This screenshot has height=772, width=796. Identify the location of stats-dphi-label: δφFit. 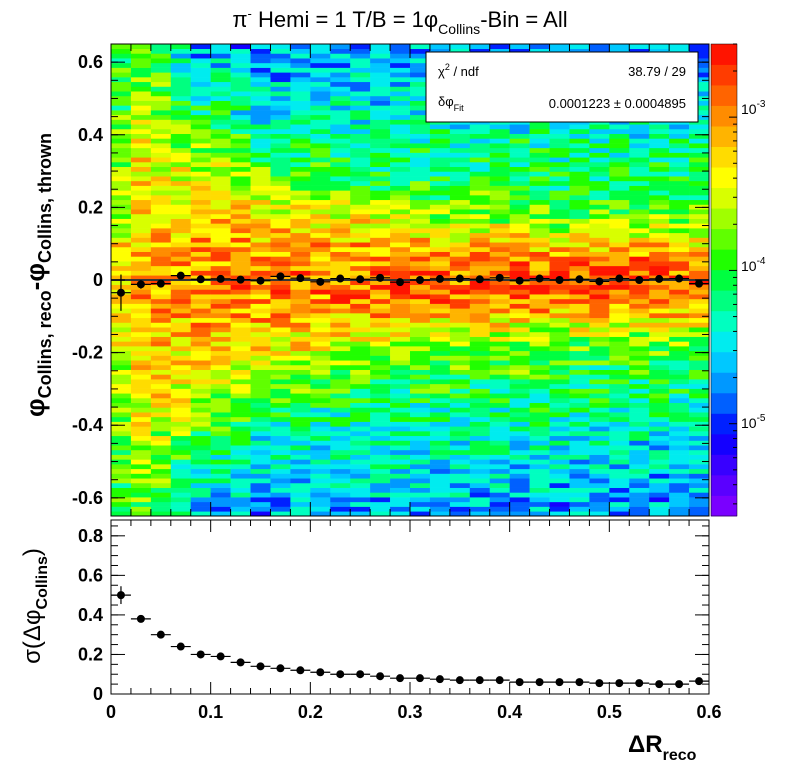
(451, 103).